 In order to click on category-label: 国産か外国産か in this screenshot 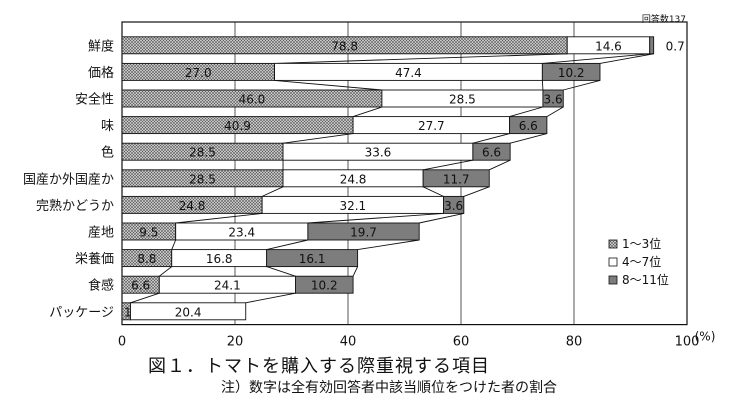, I will do `click(68, 179)`.